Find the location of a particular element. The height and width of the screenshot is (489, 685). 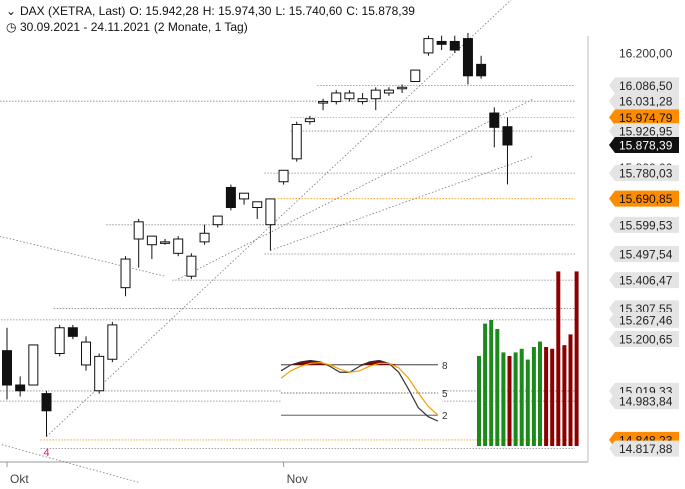

price-label-text: 15.497,54 is located at coordinates (646, 255).